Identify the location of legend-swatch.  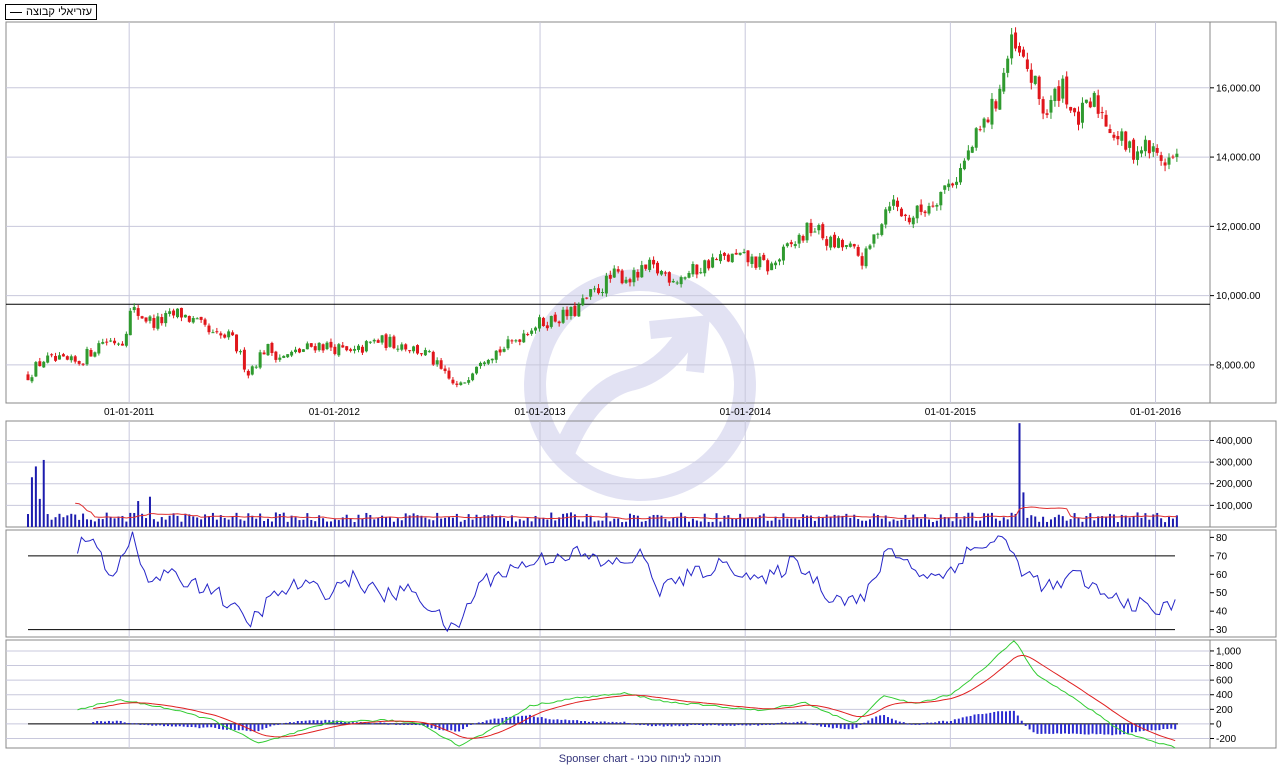
(16, 12).